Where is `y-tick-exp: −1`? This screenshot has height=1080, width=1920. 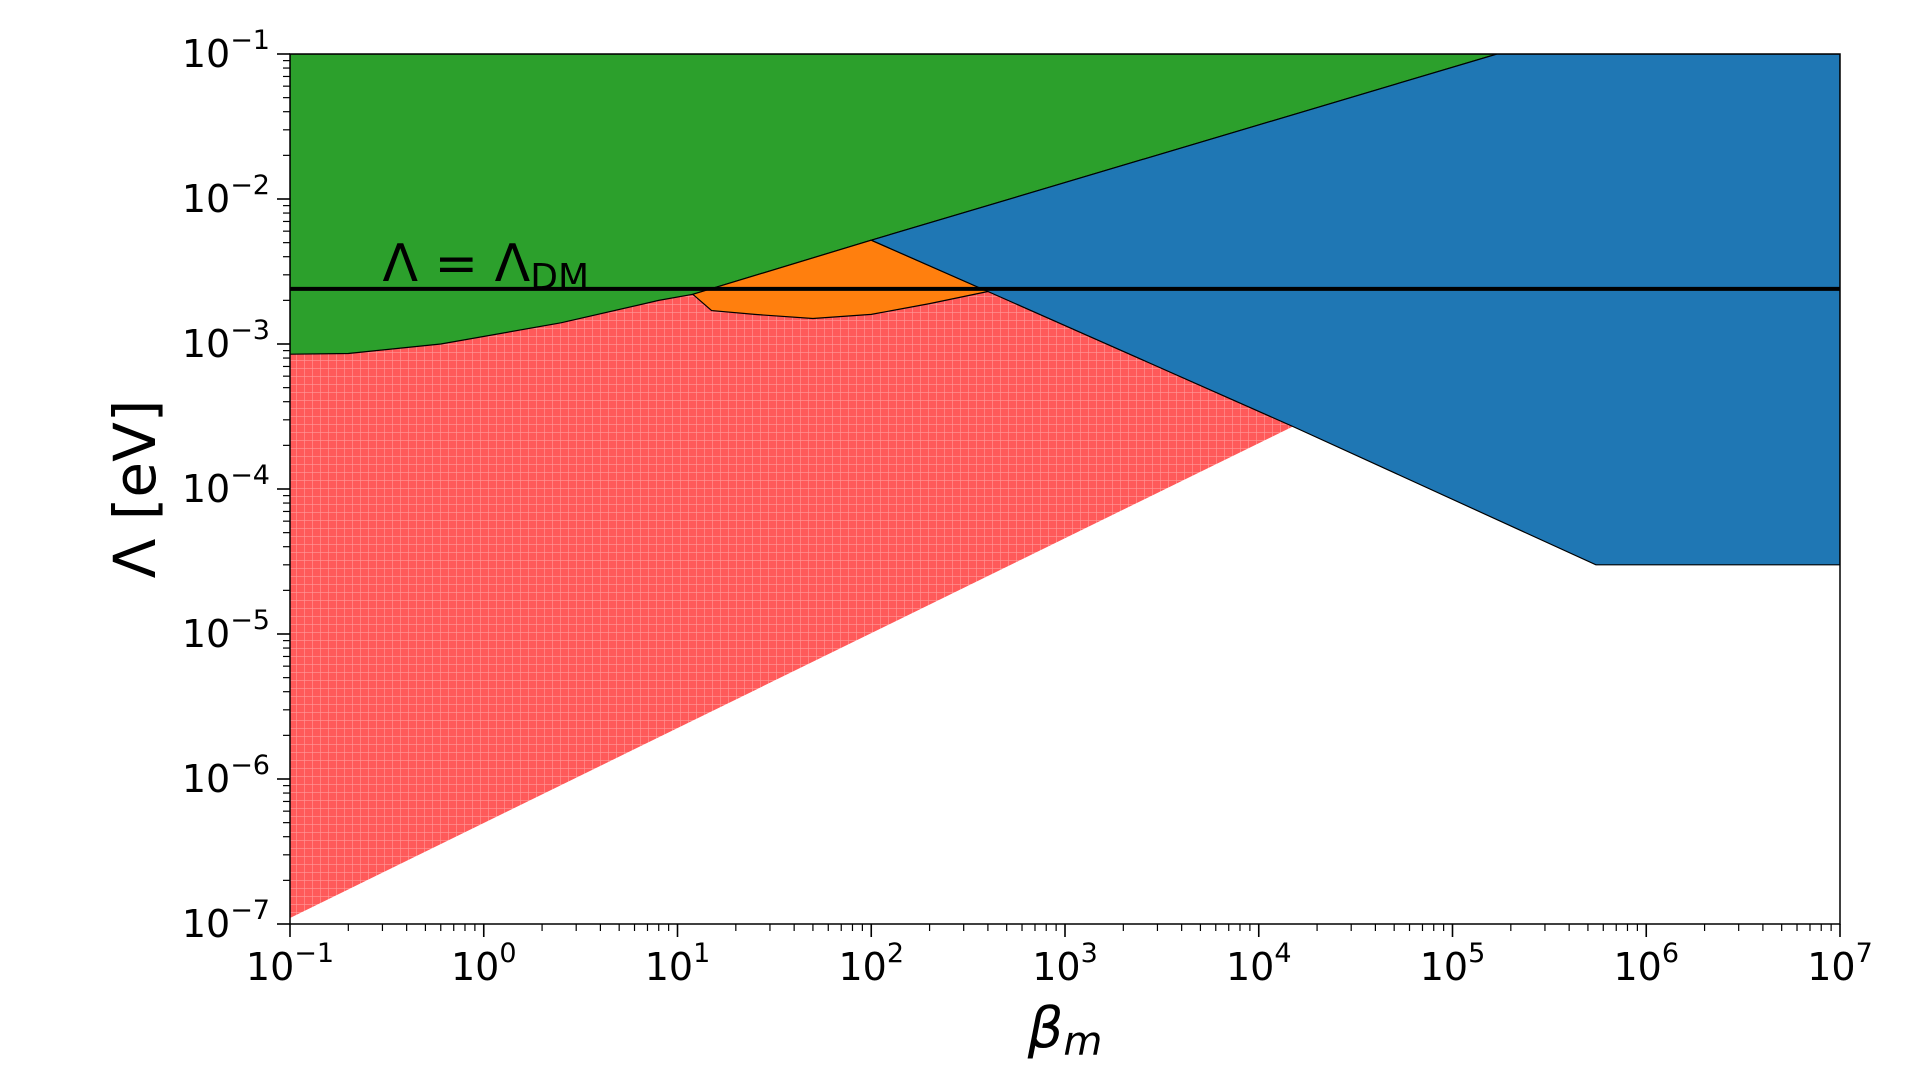
y-tick-exp: −1 is located at coordinates (250, 40).